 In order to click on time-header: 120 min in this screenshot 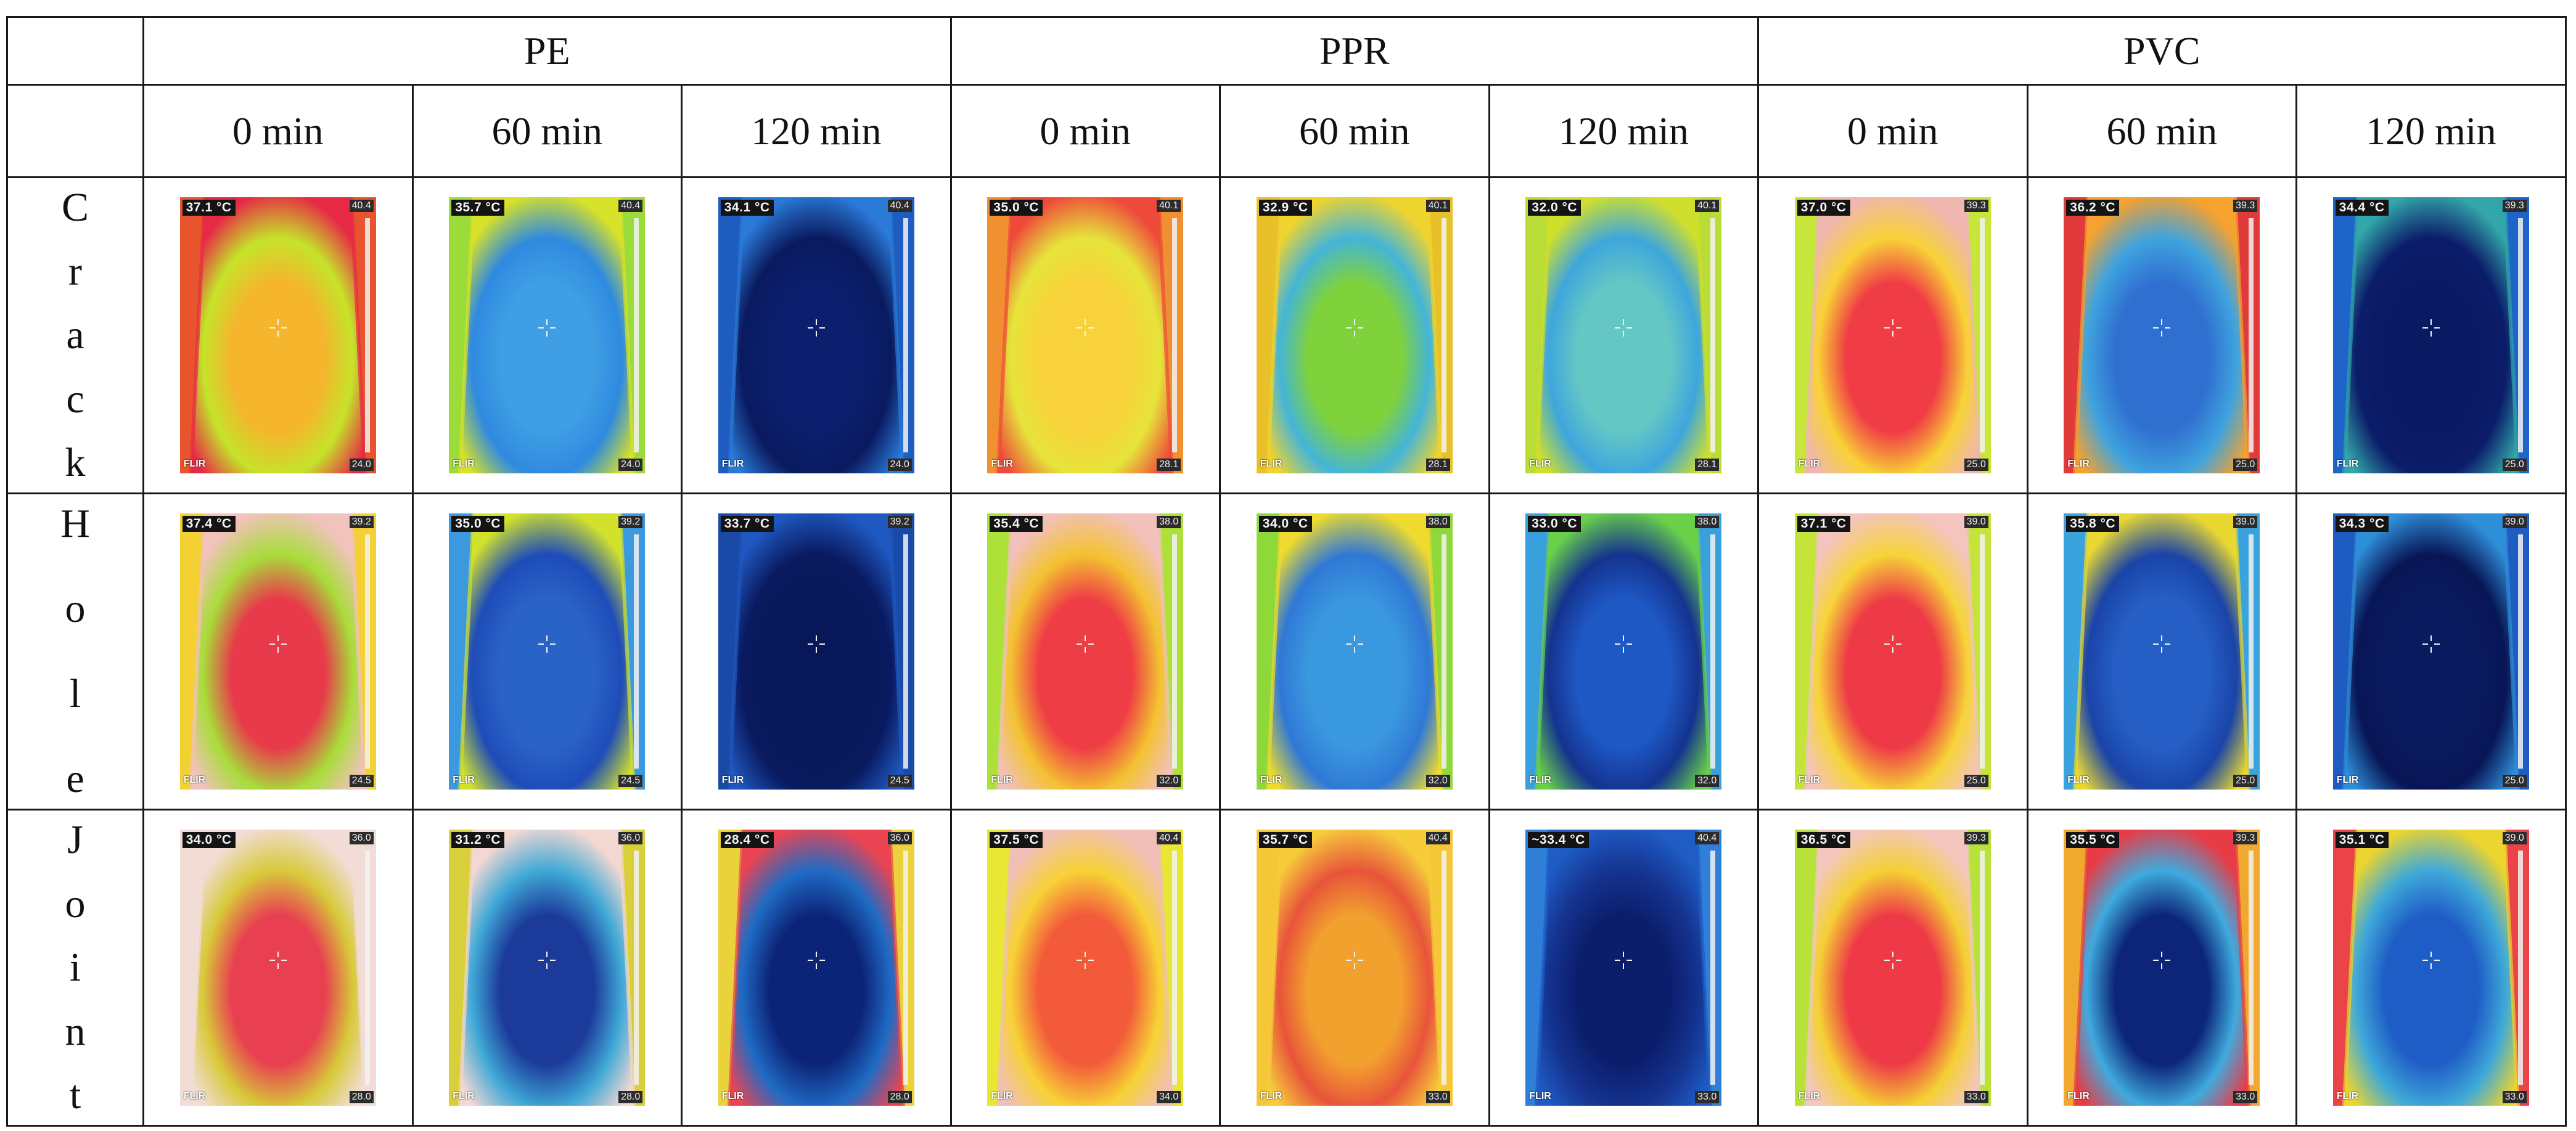, I will do `click(817, 131)`.